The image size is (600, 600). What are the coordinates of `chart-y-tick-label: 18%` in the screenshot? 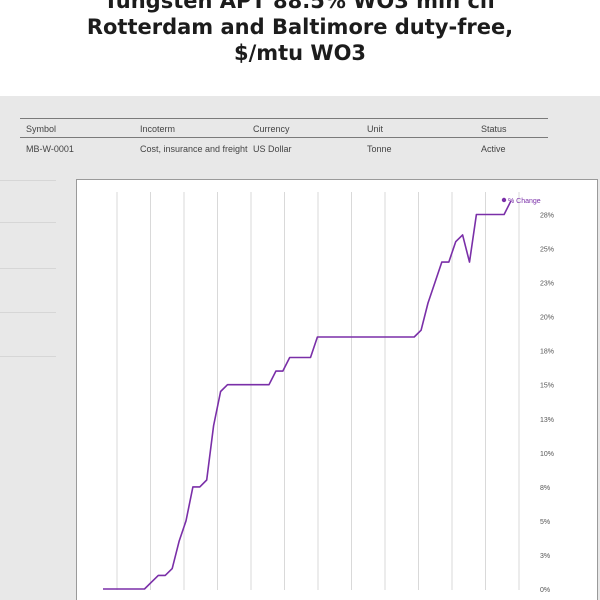 It's located at (547, 352).